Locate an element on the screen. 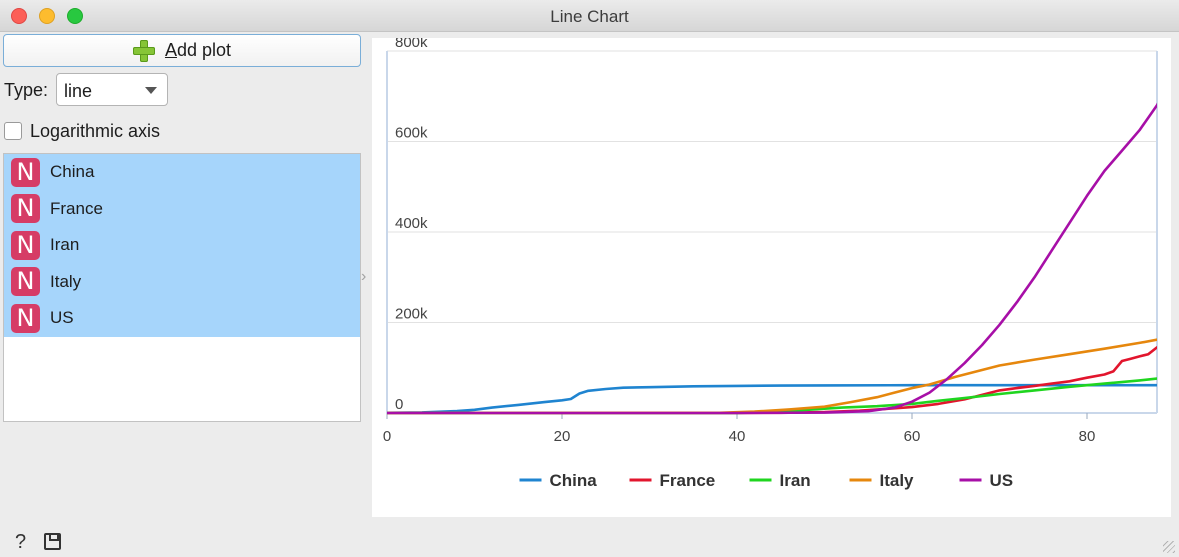 This screenshot has width=1179, height=557. list-item-france: N France is located at coordinates (182, 208).